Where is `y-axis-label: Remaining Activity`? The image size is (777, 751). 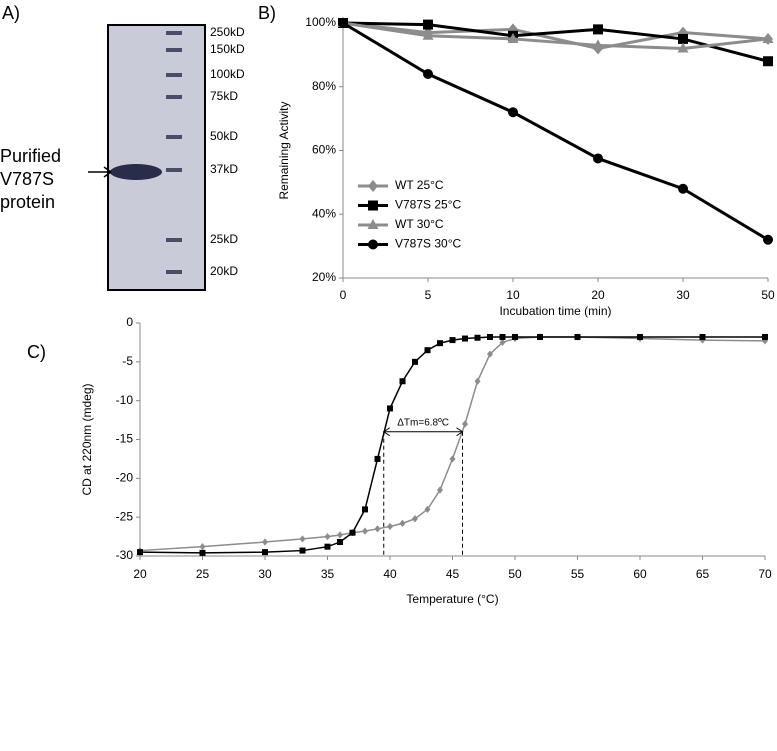
y-axis-label: Remaining Activity is located at coordinates (284, 150).